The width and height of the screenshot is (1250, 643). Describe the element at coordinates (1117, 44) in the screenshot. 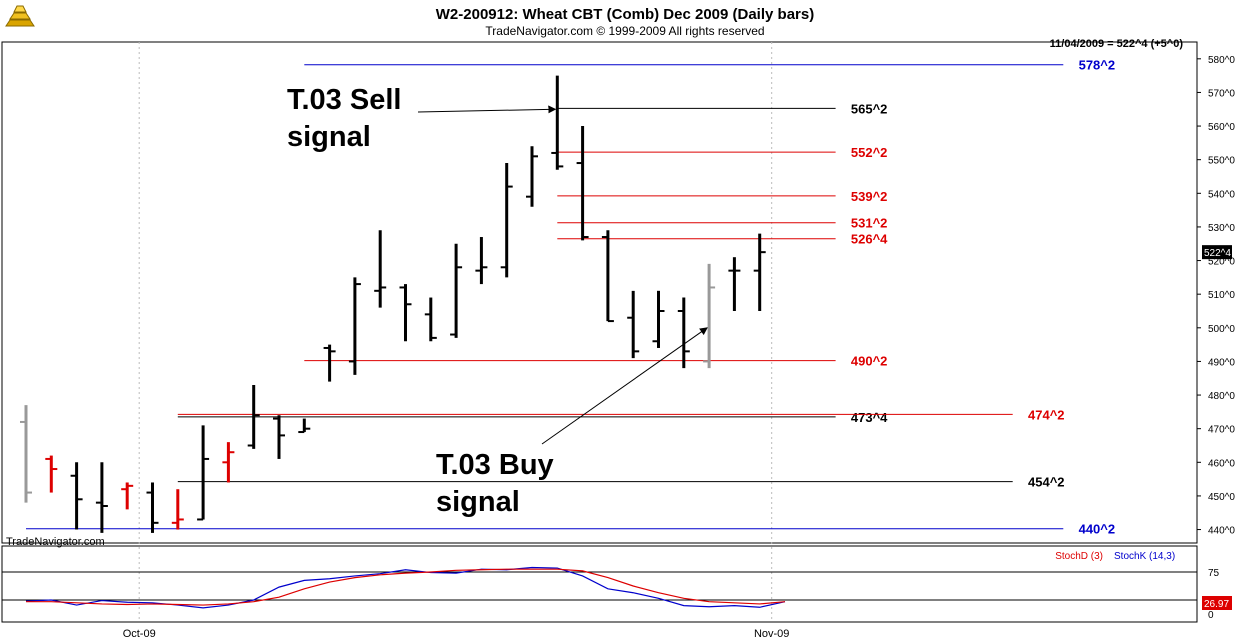

I see `quote-readout: 11/04/2009 = 522^4 (+5^0)` at that location.